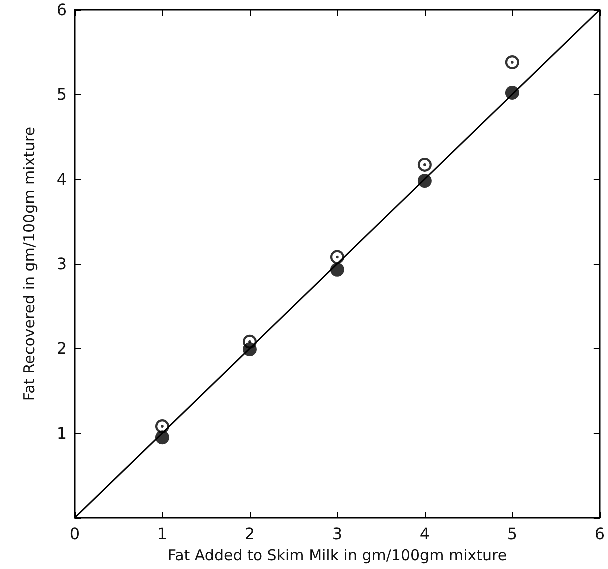 This screenshot has height=569, width=608. What do you see at coordinates (337, 534) in the screenshot?
I see `x-tick-label: 3` at bounding box center [337, 534].